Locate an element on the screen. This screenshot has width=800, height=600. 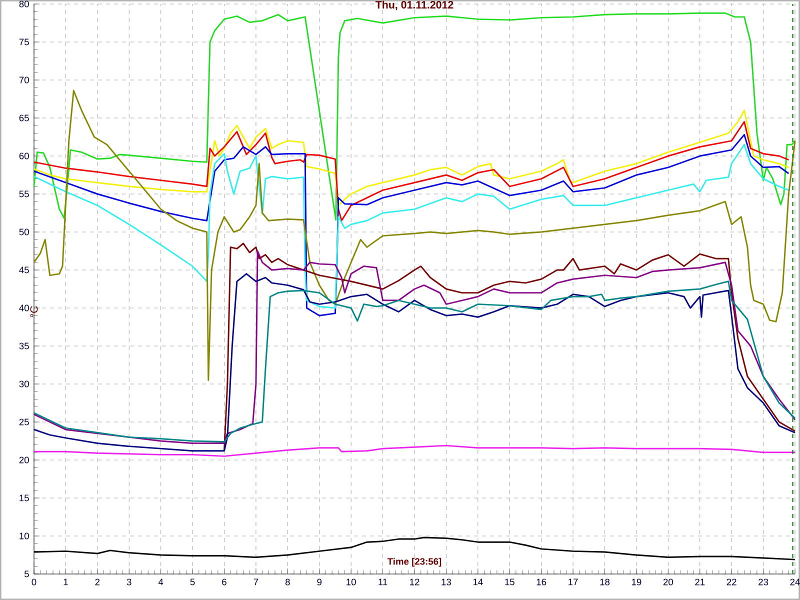
x-tick-label: 0 is located at coordinates (34, 582).